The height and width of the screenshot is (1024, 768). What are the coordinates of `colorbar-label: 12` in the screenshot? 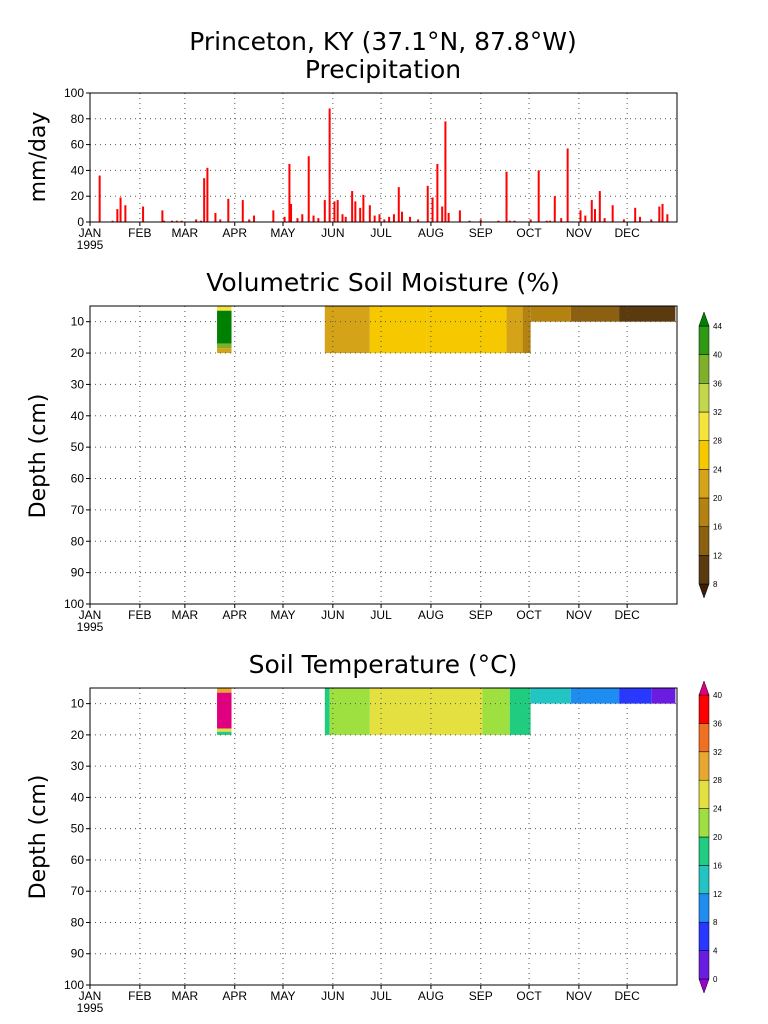 It's located at (717, 894).